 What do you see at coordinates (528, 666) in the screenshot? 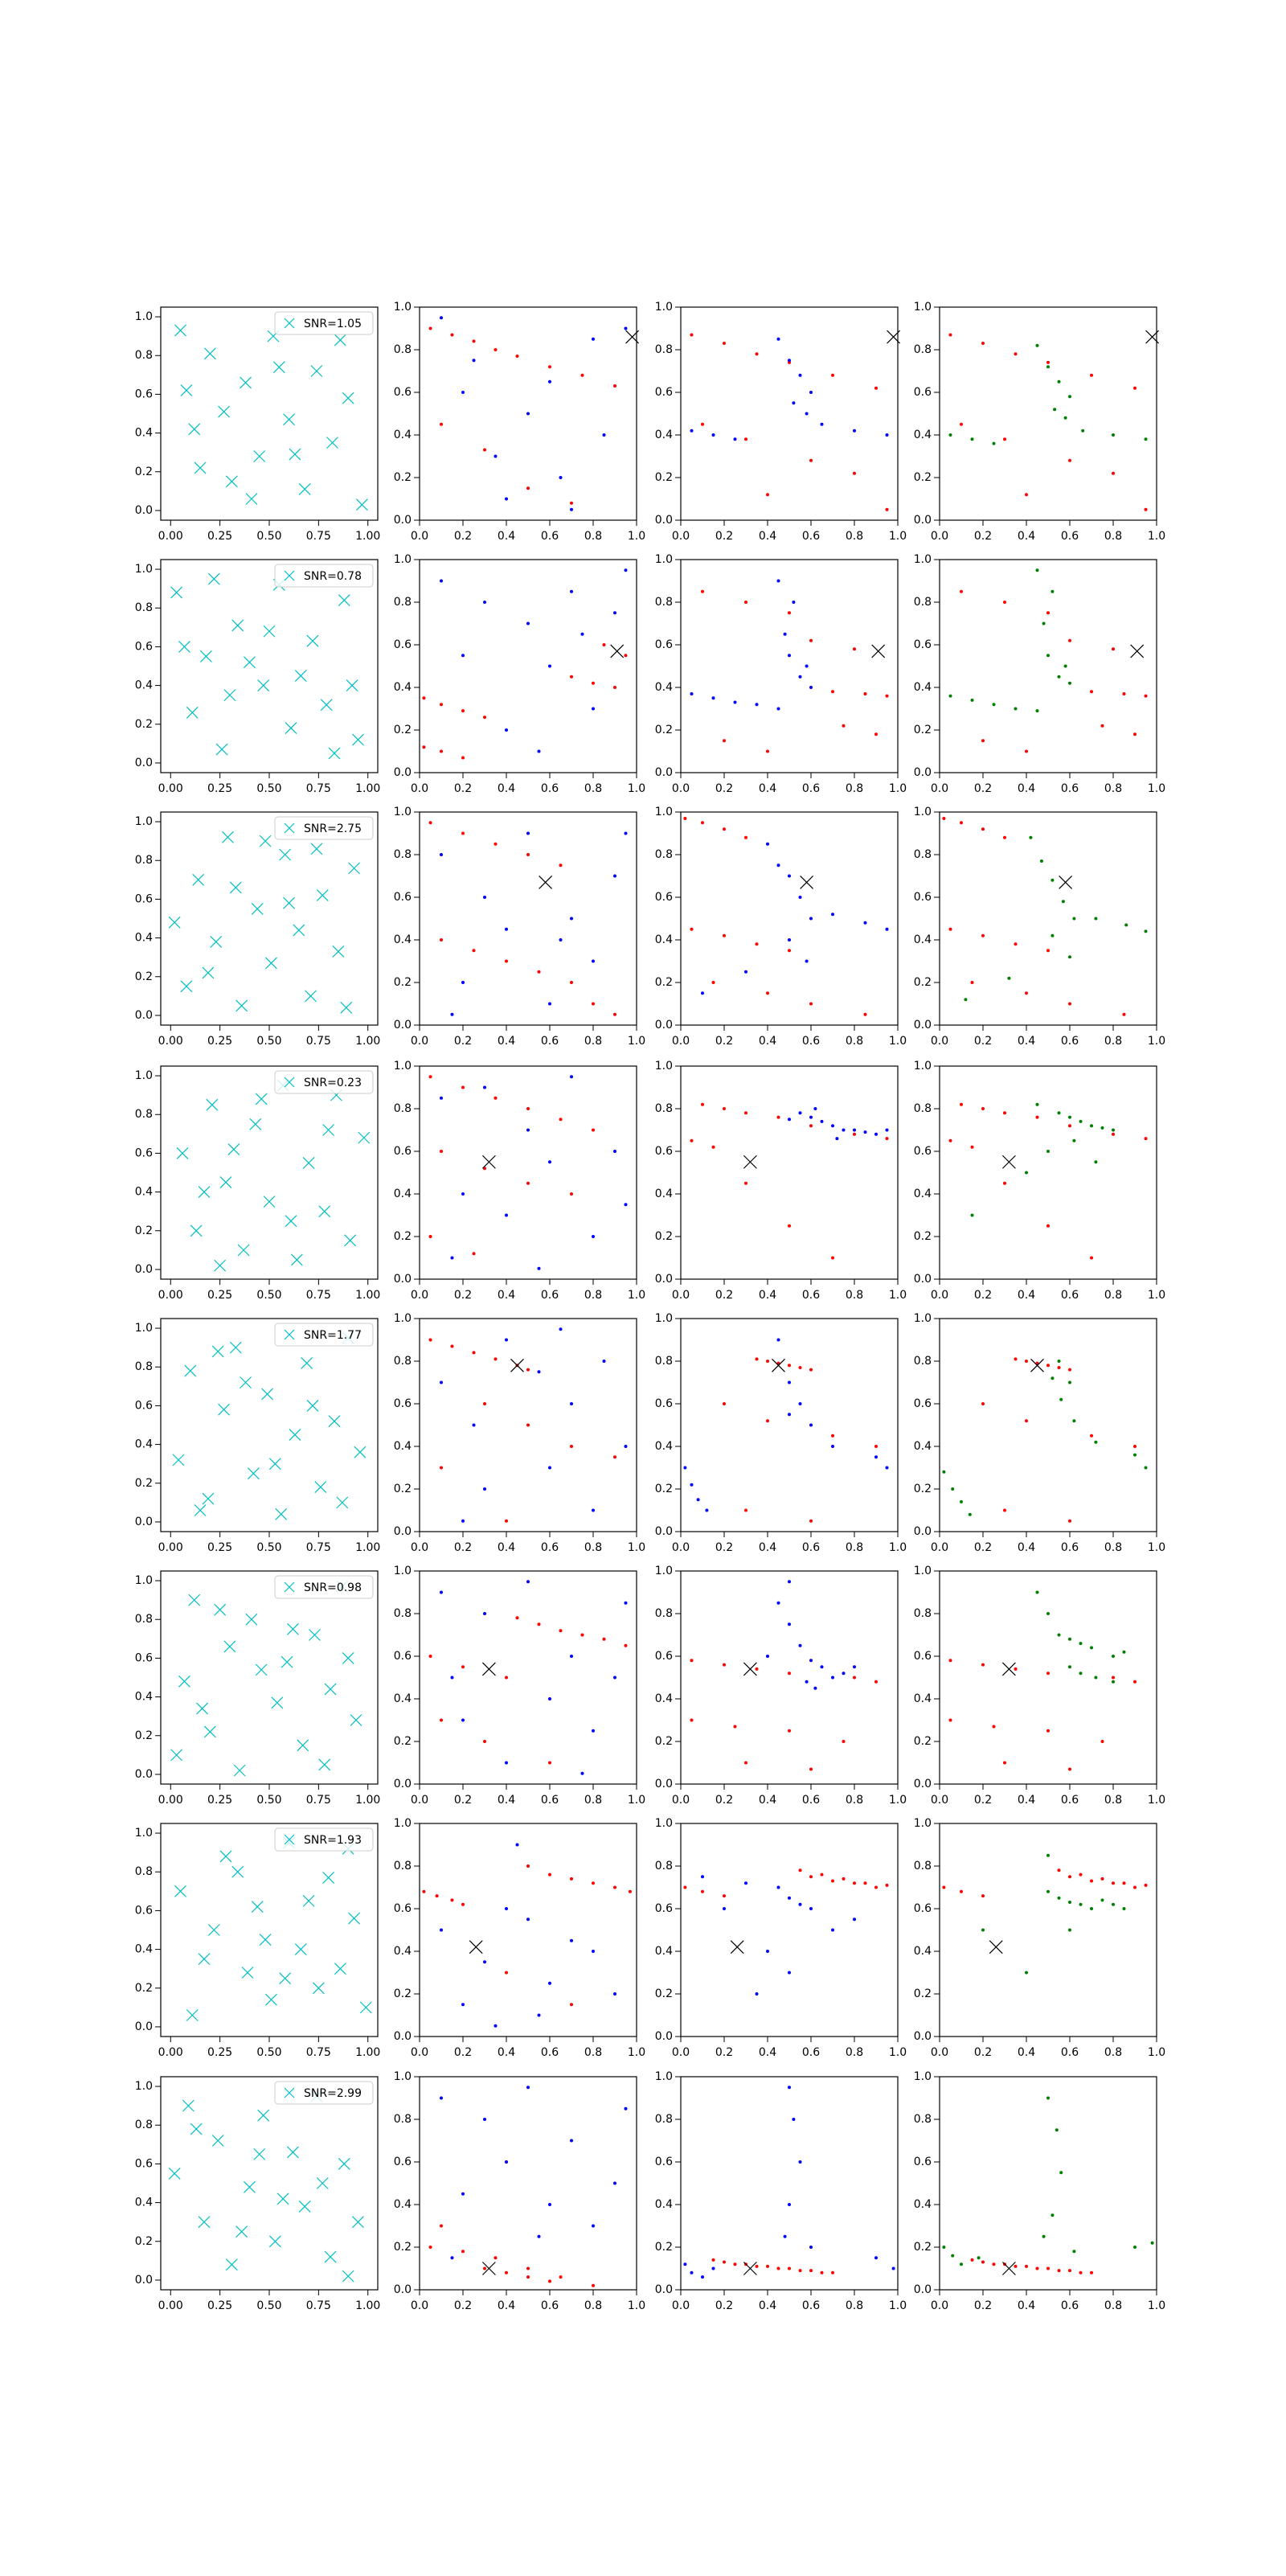
I see `axes-frame` at bounding box center [528, 666].